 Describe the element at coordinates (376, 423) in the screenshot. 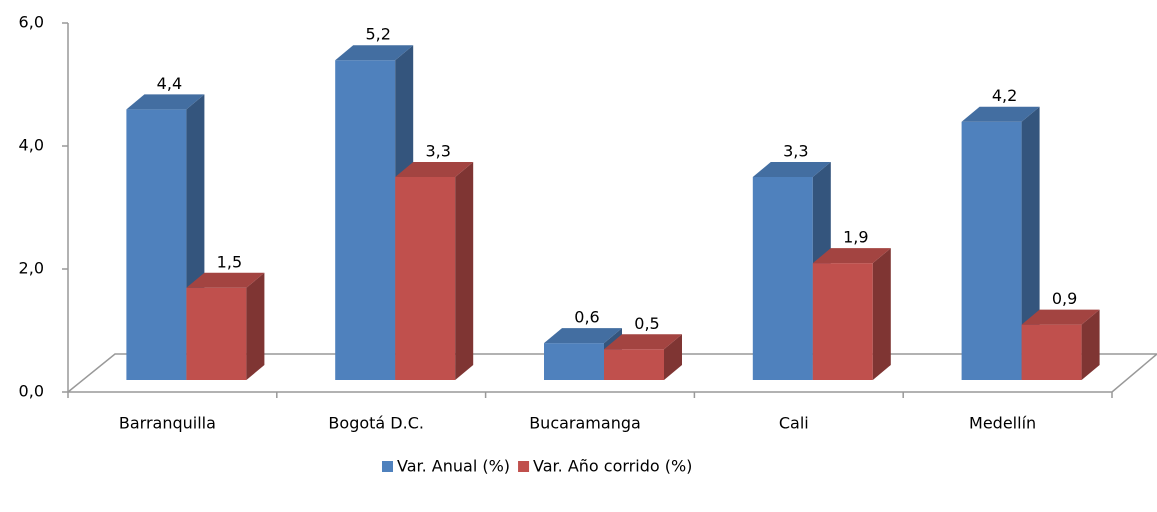

I see `x-tick-label: Bogotá D.C.` at that location.